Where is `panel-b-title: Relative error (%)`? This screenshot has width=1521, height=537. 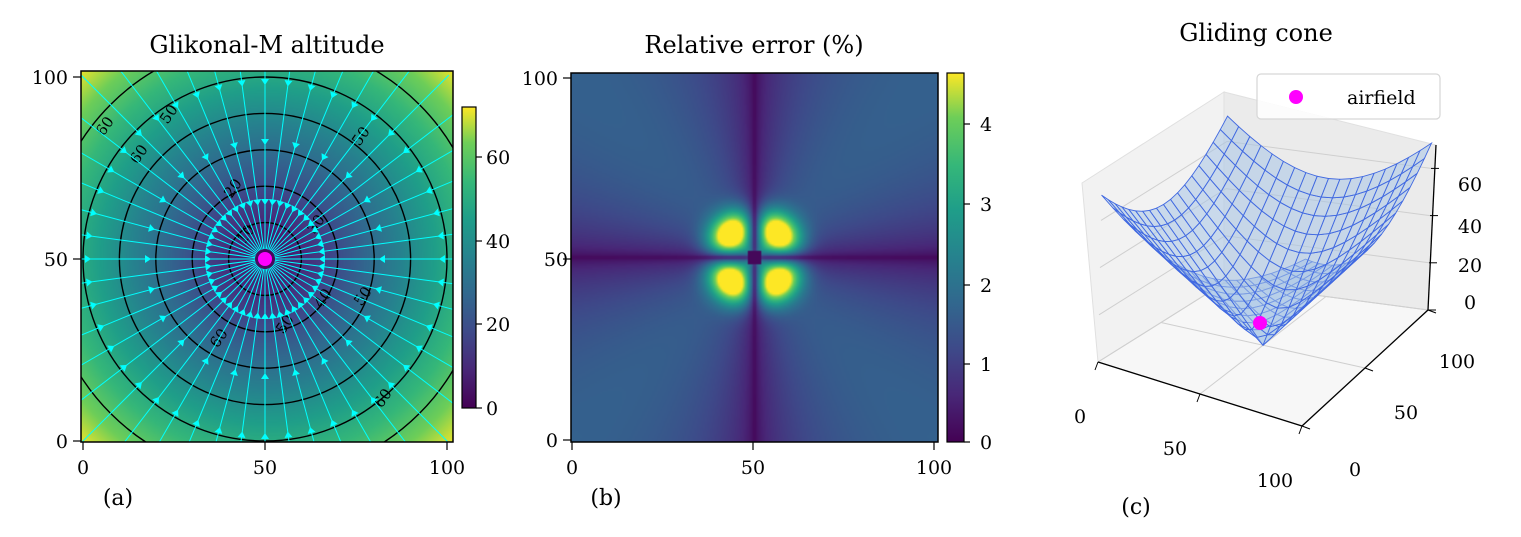
panel-b-title: Relative error (%) is located at coordinates (753, 45).